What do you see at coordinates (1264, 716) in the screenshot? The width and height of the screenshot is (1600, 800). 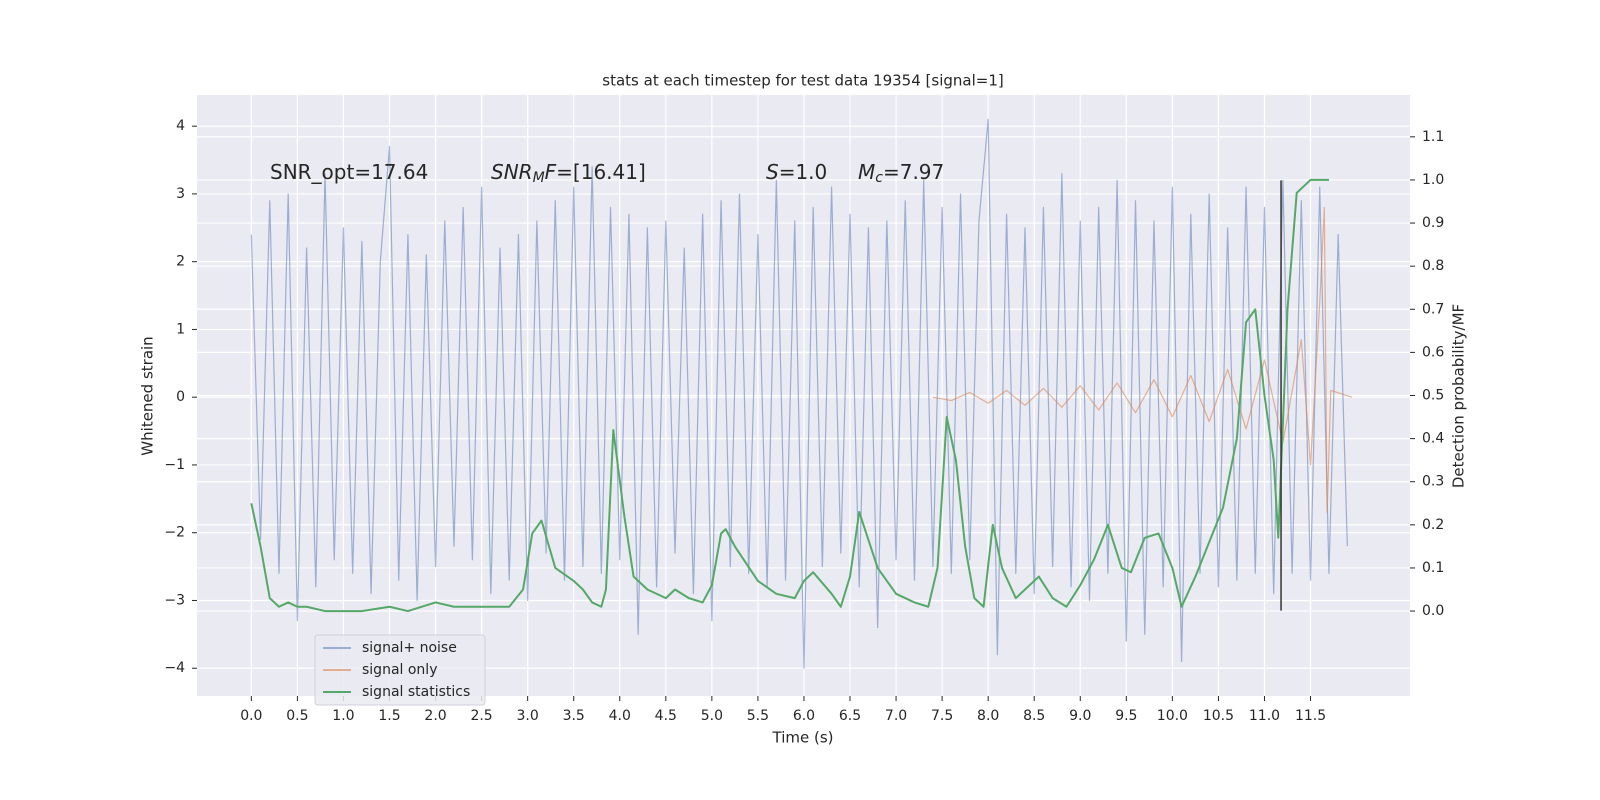 I see `x-tick-label: 11.0` at bounding box center [1264, 716].